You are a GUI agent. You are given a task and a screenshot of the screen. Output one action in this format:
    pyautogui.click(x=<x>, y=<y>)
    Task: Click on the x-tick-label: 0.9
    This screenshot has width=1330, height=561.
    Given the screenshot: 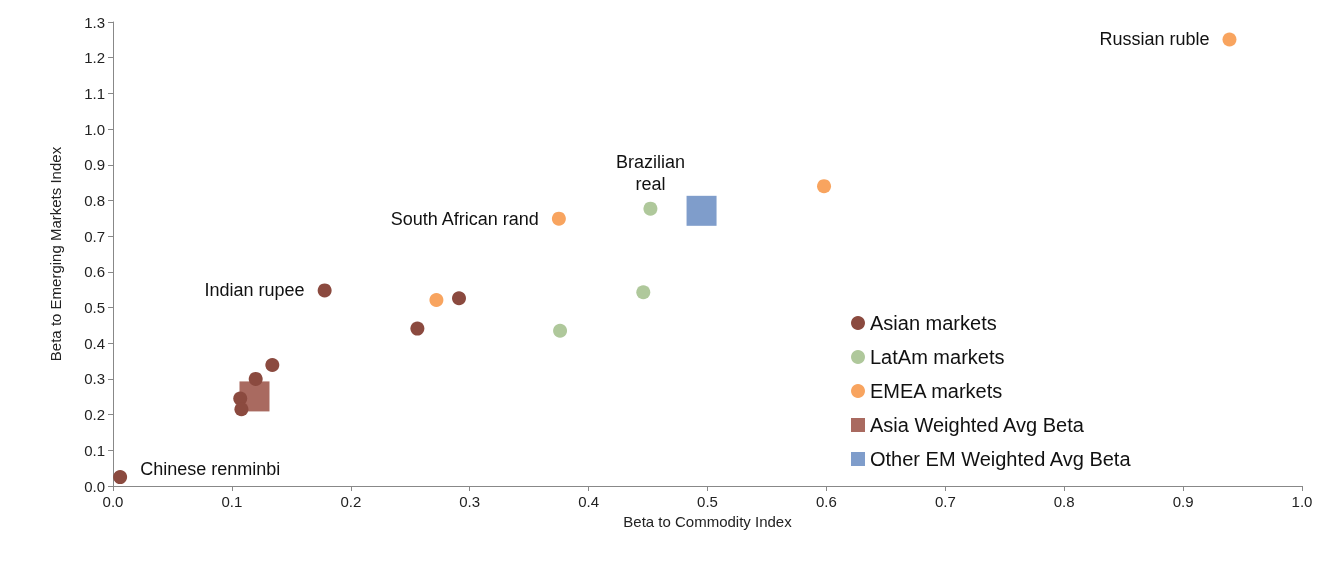 What is the action you would take?
    pyautogui.click(x=1183, y=501)
    